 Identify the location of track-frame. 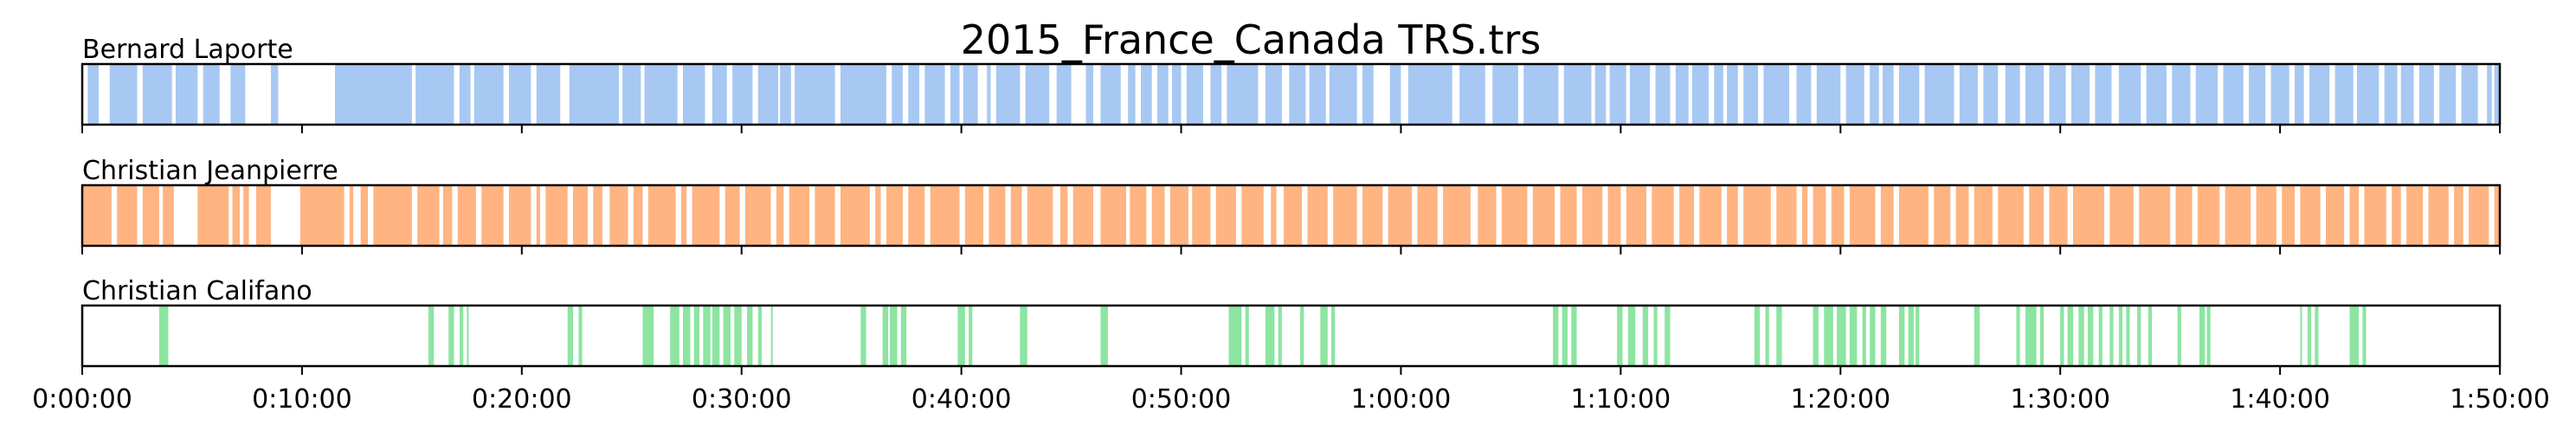
(1291, 336).